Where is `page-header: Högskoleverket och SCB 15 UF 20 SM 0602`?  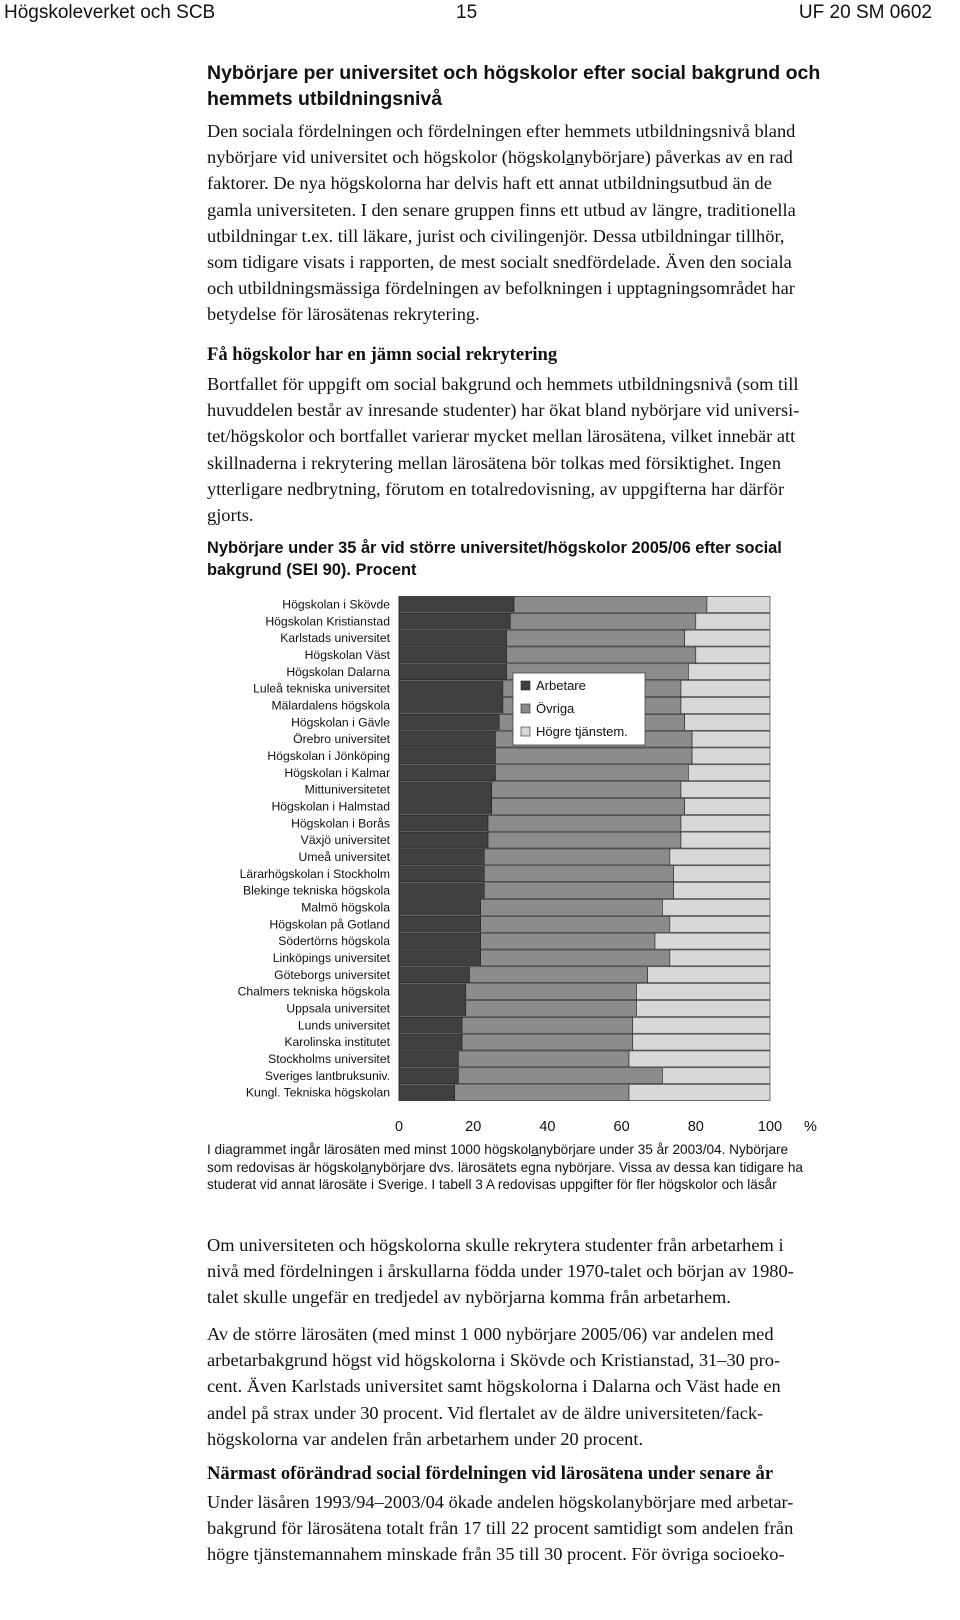 page-header: Högskoleverket och SCB 15 UF 20 SM 0602 is located at coordinates (480, 15).